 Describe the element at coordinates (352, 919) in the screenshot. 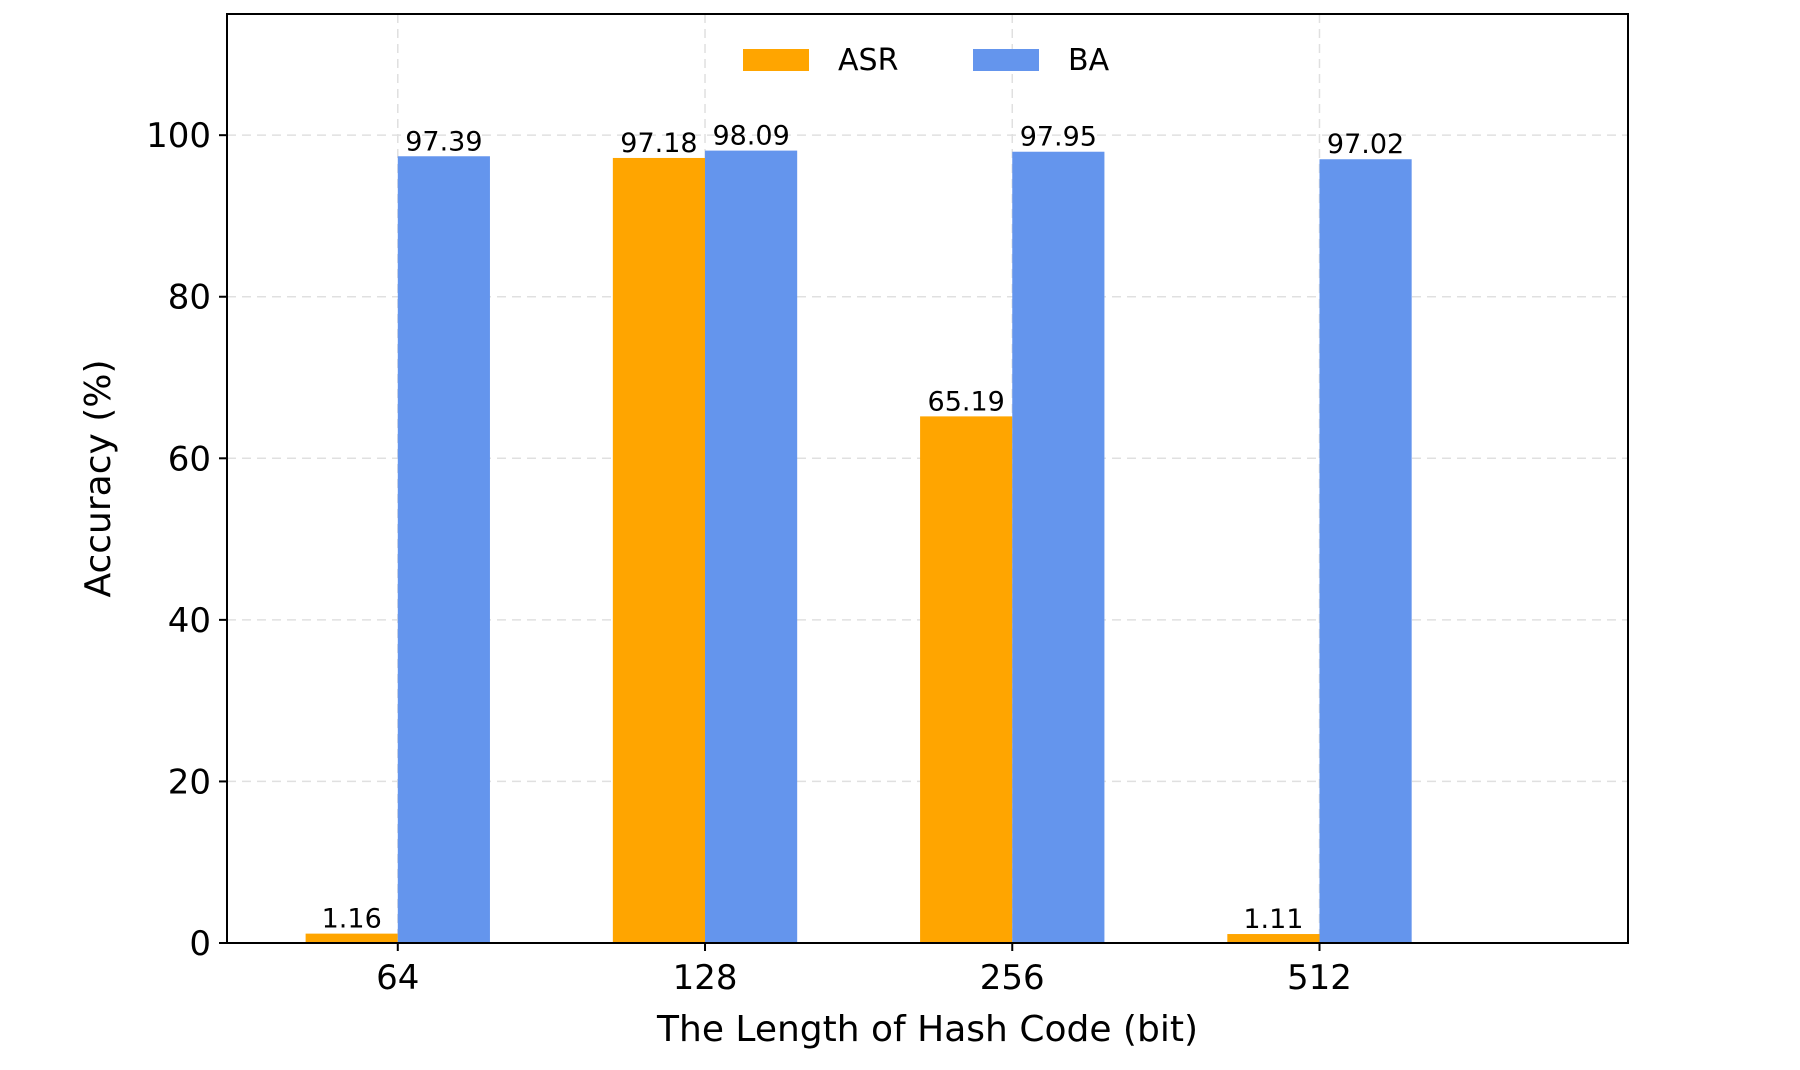

I see `data-label-asr-64: 1.16` at that location.